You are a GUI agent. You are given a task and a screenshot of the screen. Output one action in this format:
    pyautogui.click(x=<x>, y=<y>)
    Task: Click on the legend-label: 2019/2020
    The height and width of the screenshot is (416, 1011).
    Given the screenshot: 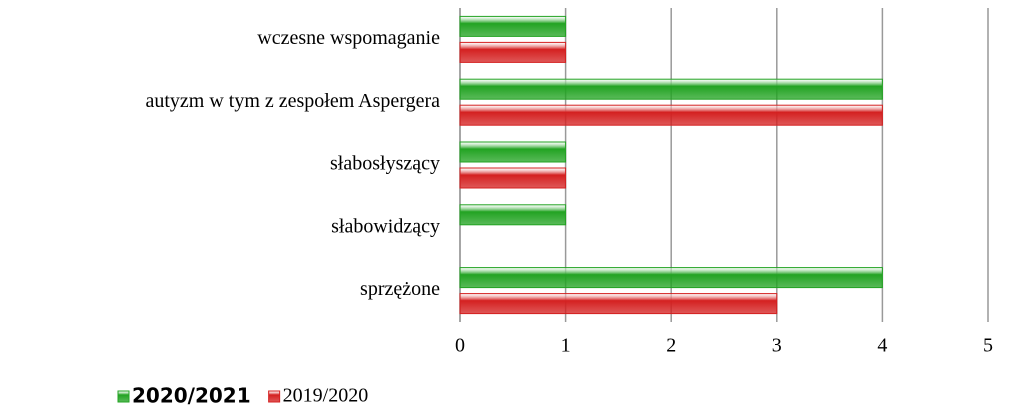 What is the action you would take?
    pyautogui.click(x=326, y=396)
    